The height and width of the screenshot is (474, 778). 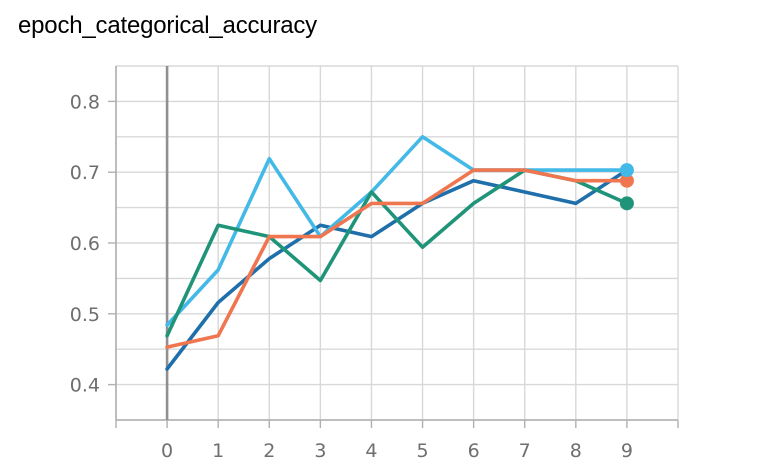 What do you see at coordinates (85, 386) in the screenshot?
I see `y-tick-label: 0.4` at bounding box center [85, 386].